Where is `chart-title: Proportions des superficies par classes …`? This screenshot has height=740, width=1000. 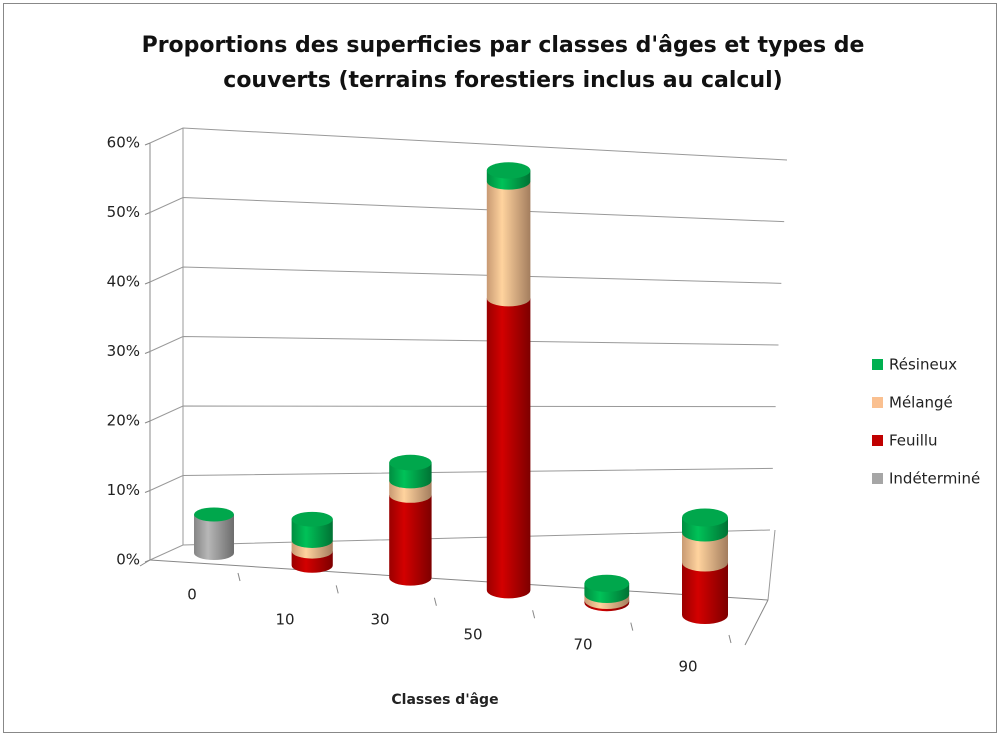 chart-title: Proportions des superficies par classes … is located at coordinates (503, 63).